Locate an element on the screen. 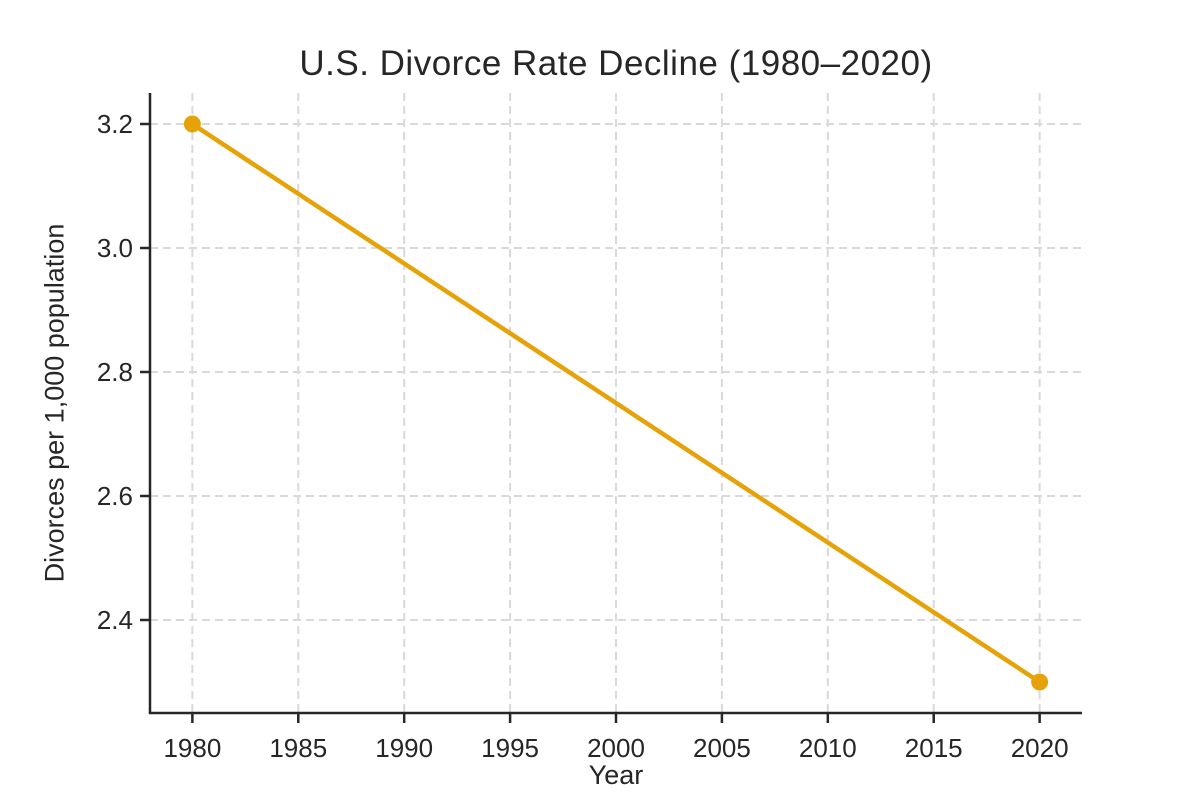  y-axis-tick-label: 2.6 is located at coordinates (115, 496).